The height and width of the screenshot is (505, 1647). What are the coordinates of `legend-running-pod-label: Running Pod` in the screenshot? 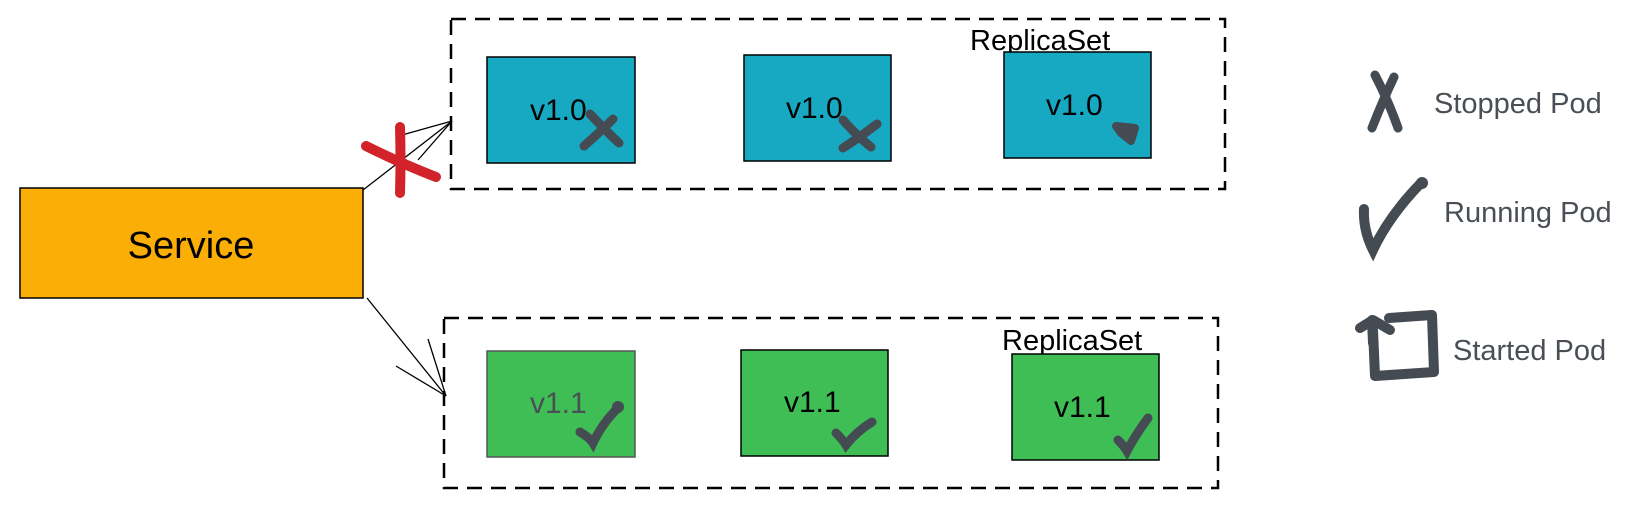 It's located at (1528, 213).